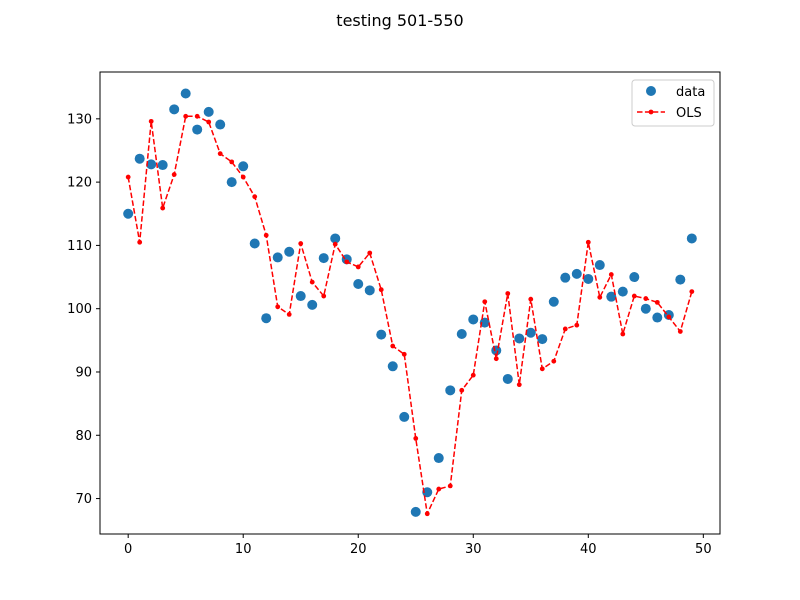  I want to click on x-tick-label: 20, so click(358, 549).